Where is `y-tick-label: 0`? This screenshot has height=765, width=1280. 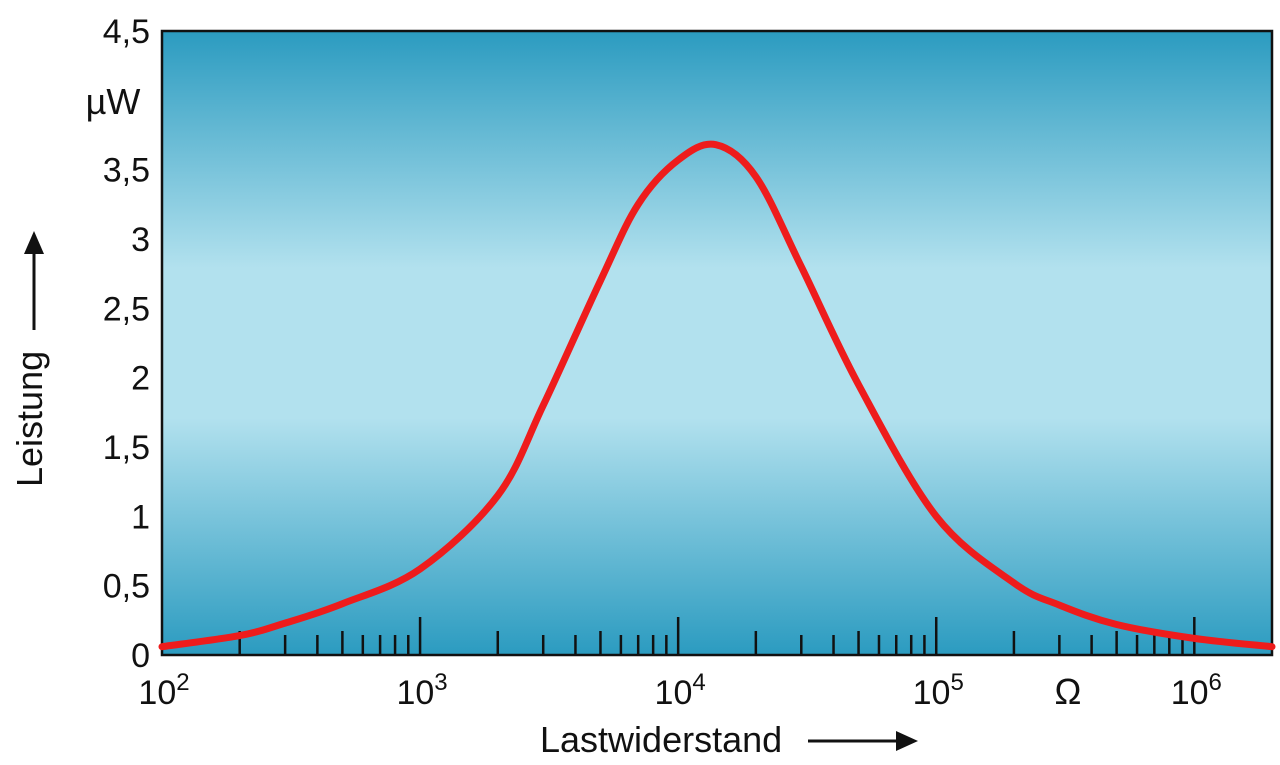
y-tick-label: 0 is located at coordinates (140, 656).